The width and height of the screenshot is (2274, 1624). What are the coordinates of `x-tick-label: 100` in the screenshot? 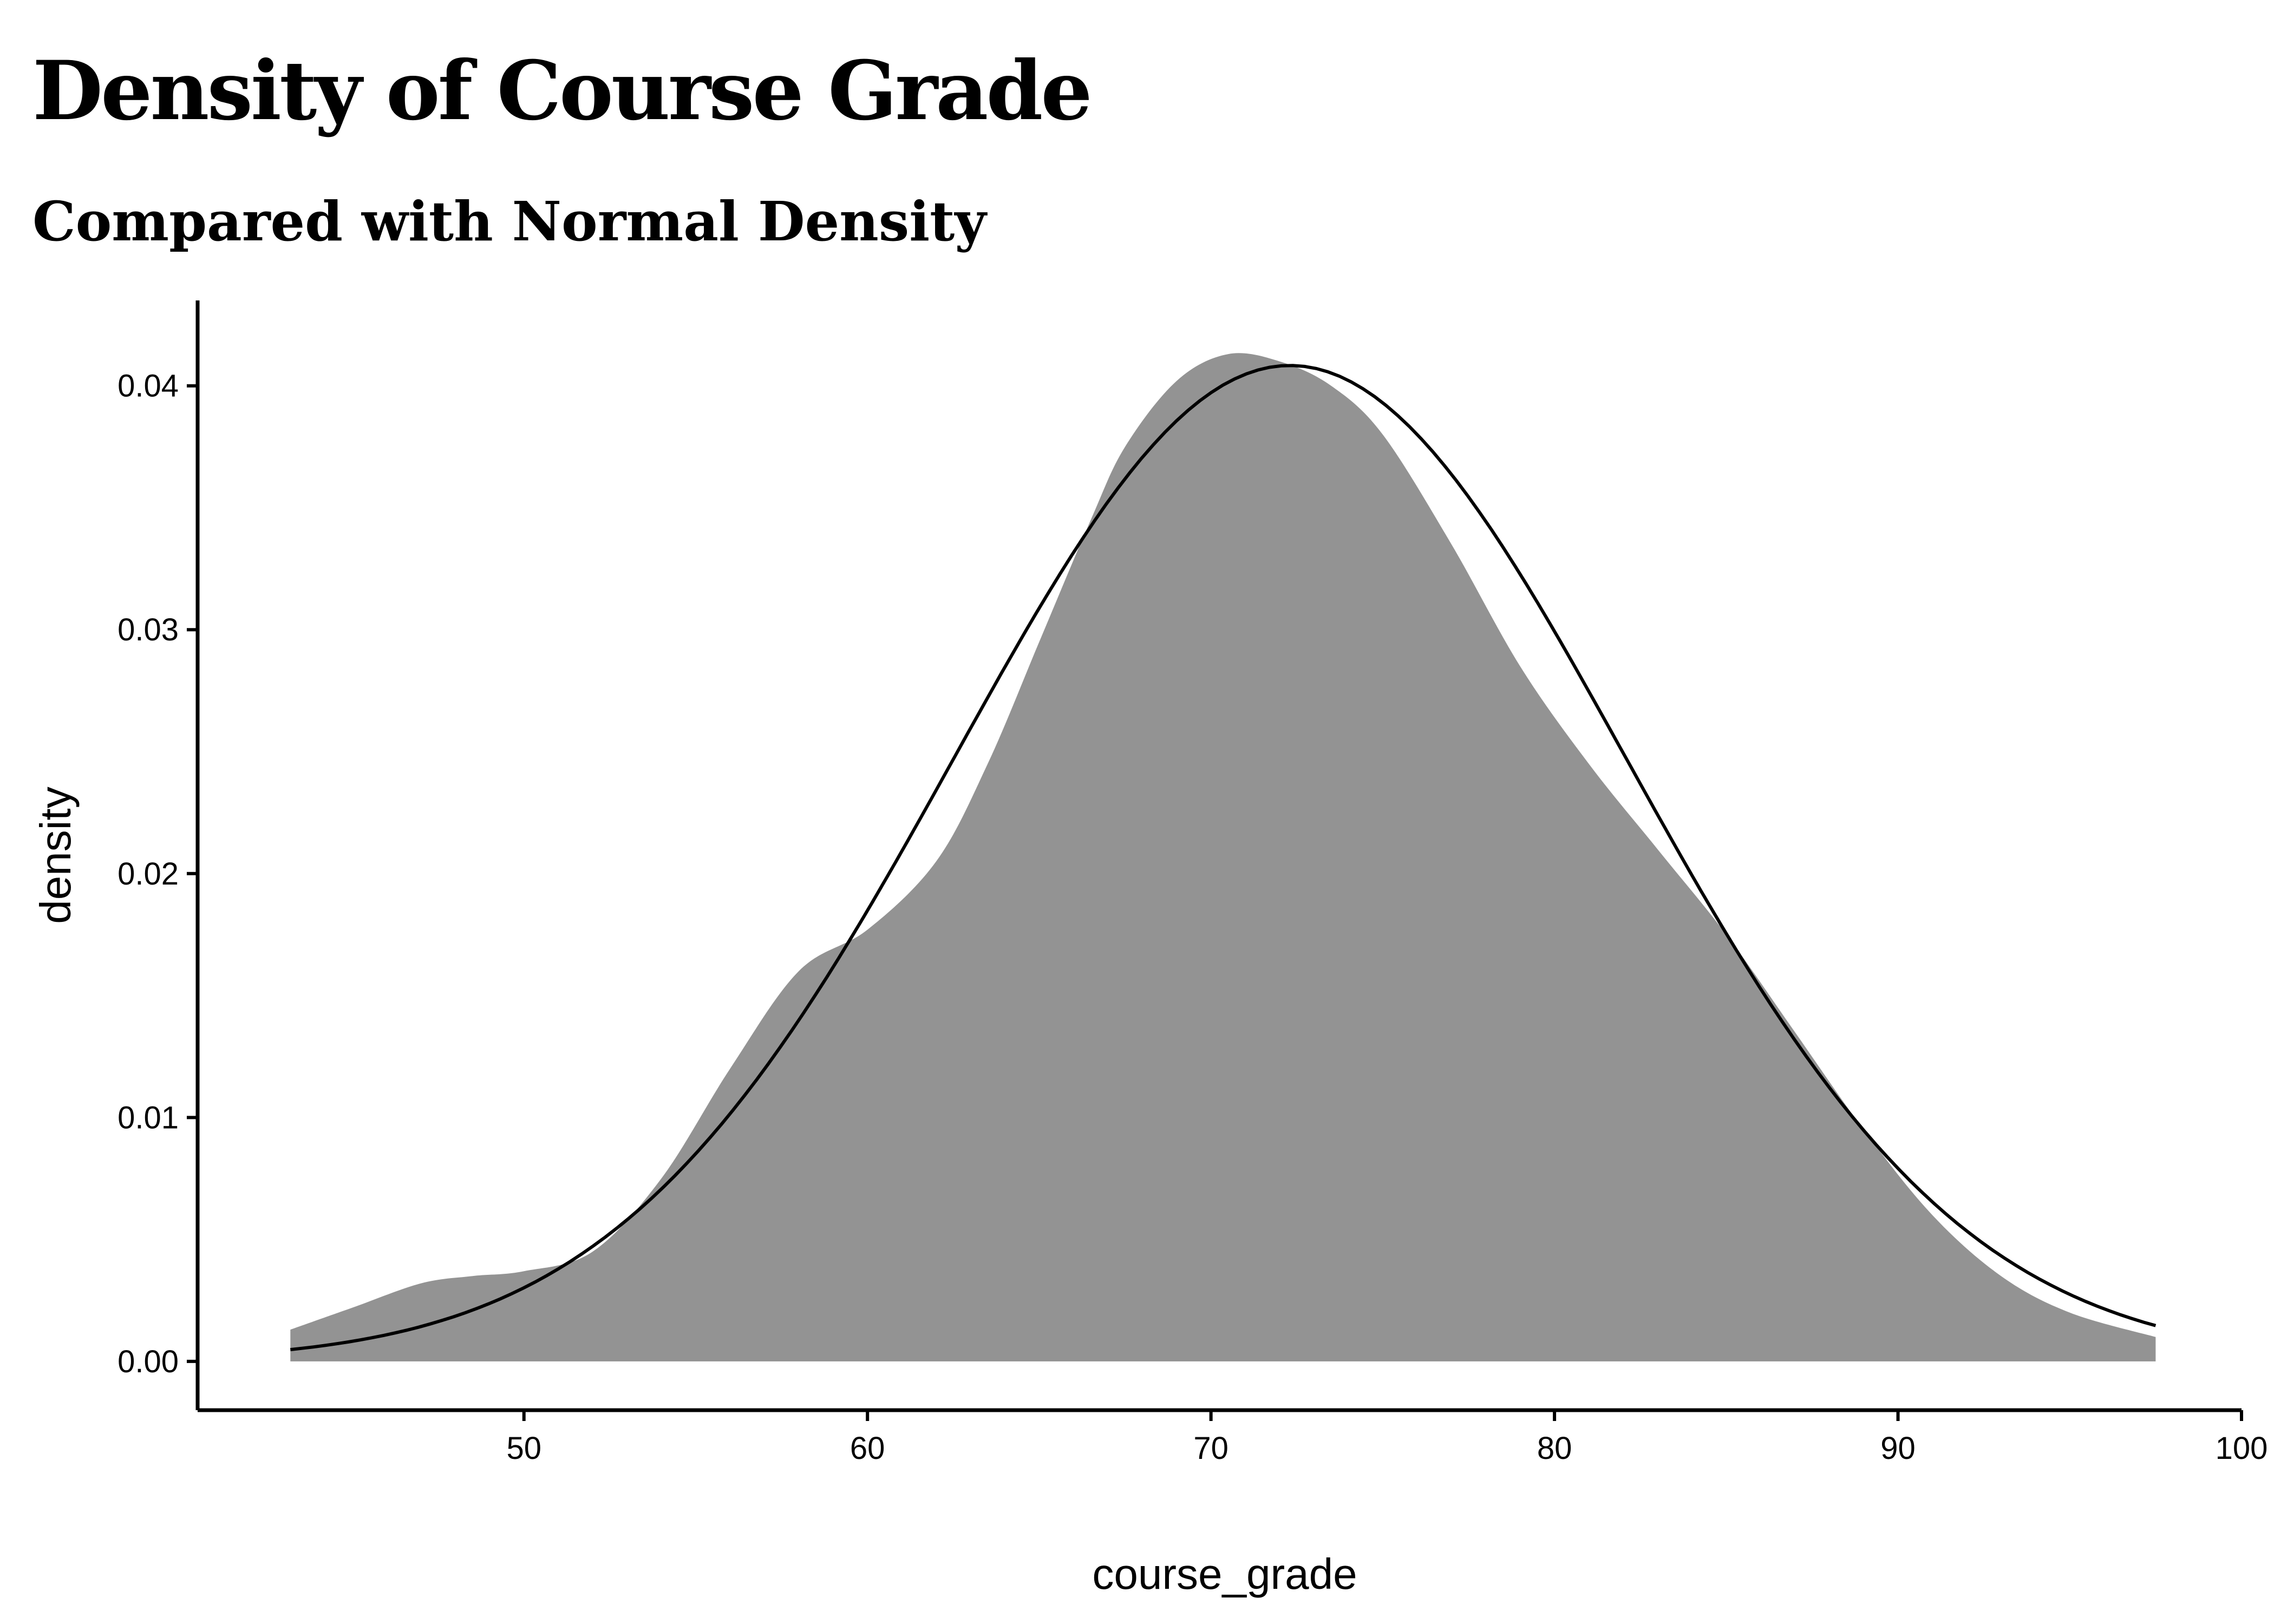 It's located at (2242, 1448).